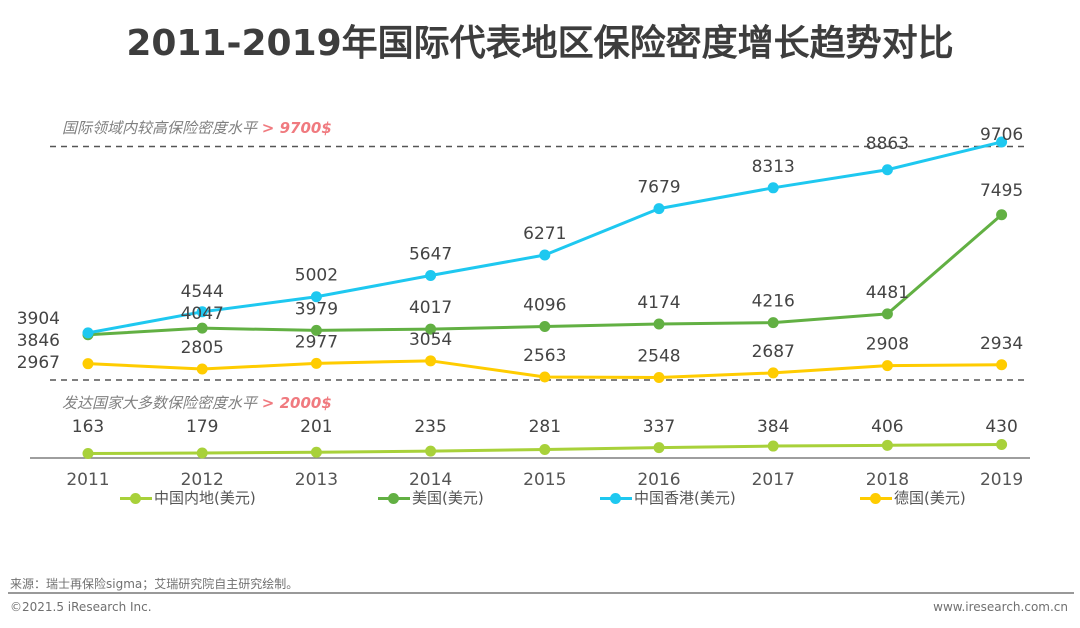 The height and width of the screenshot is (628, 1080). I want to click on data-label: 3979, so click(316, 309).